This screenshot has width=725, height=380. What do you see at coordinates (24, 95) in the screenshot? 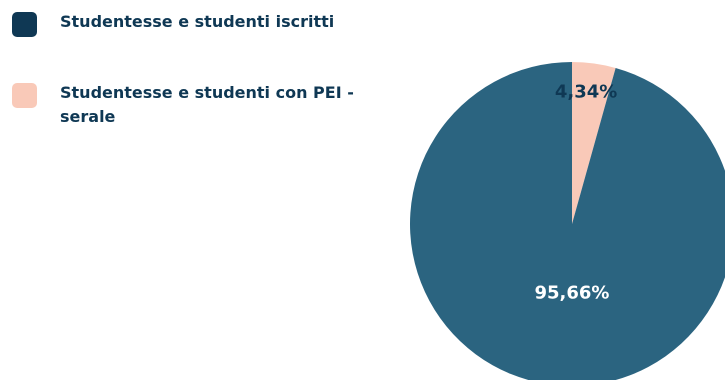
I see `legend-swatch-pei-serale` at bounding box center [24, 95].